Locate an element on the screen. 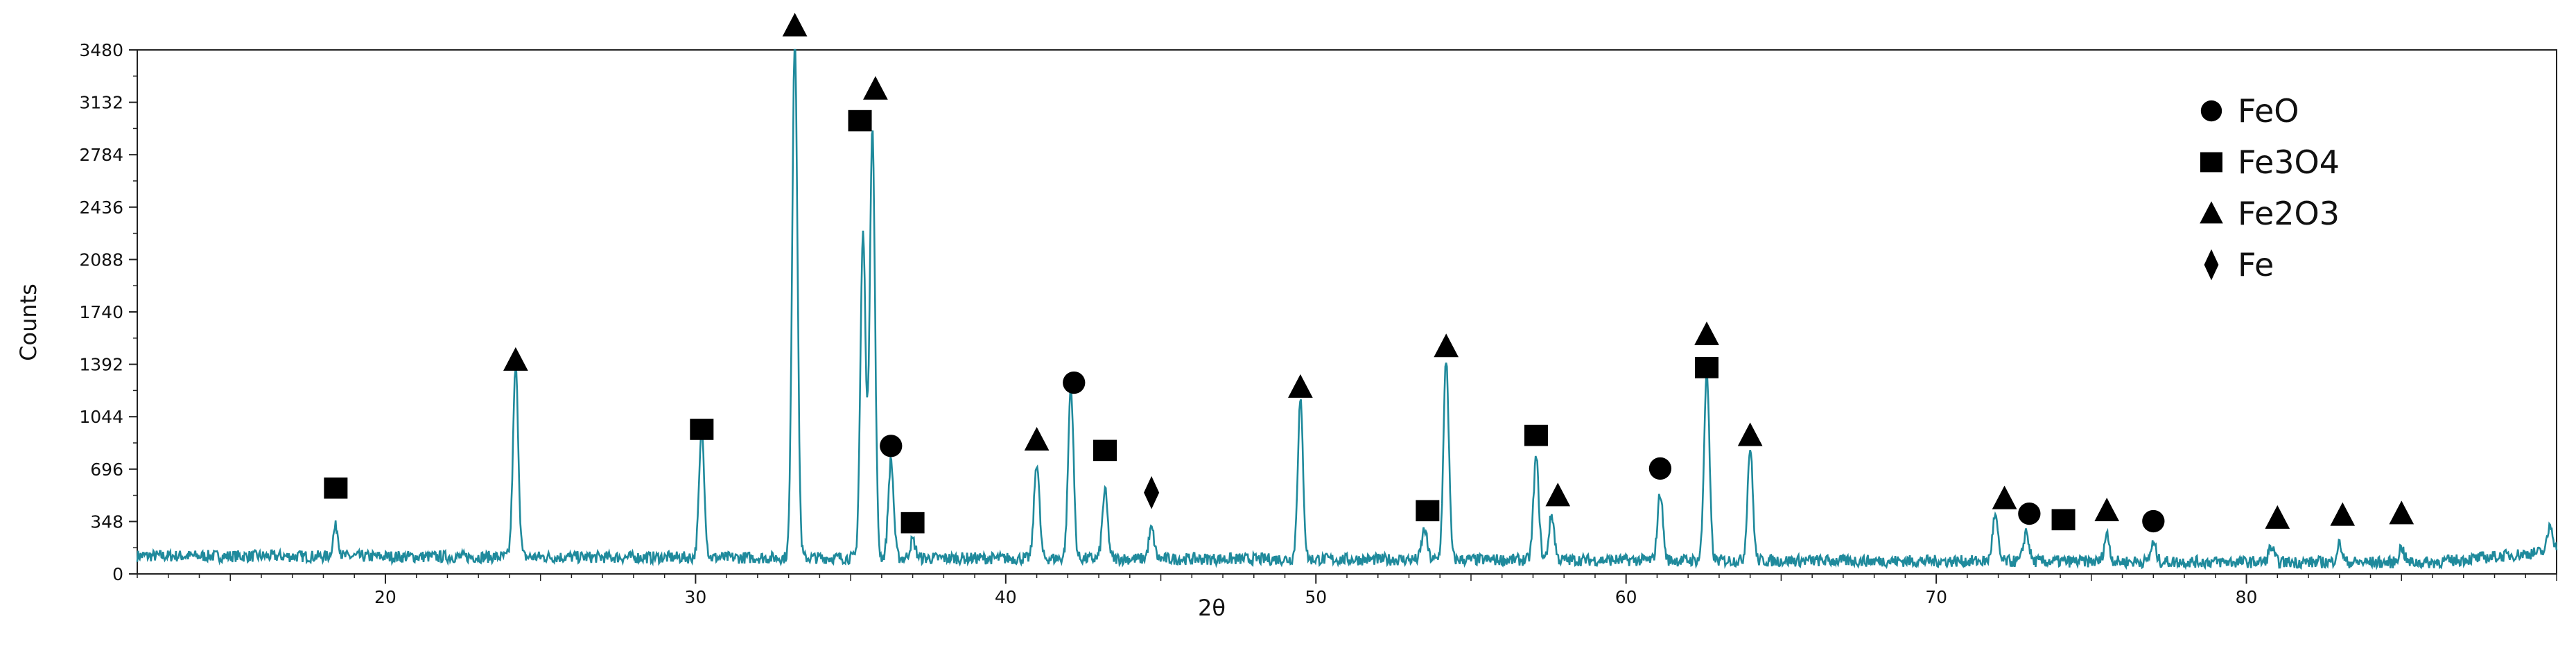 The image size is (2576, 646). legend-circle-icon is located at coordinates (2211, 111).